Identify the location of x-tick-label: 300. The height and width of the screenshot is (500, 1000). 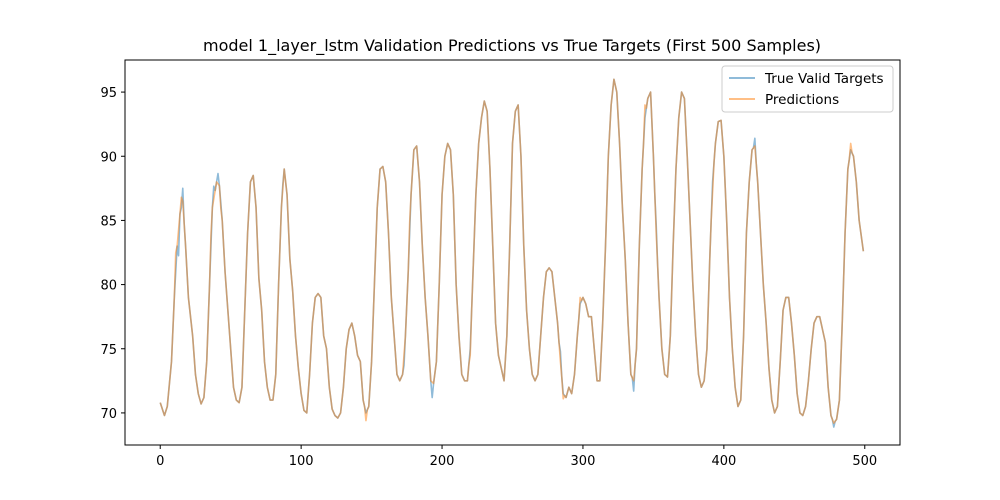
(583, 461).